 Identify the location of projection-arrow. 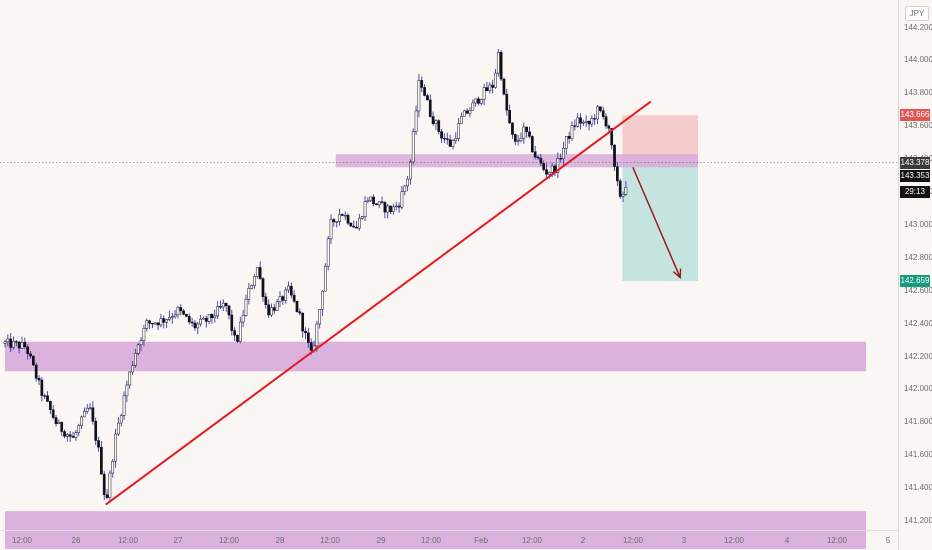
(656, 222).